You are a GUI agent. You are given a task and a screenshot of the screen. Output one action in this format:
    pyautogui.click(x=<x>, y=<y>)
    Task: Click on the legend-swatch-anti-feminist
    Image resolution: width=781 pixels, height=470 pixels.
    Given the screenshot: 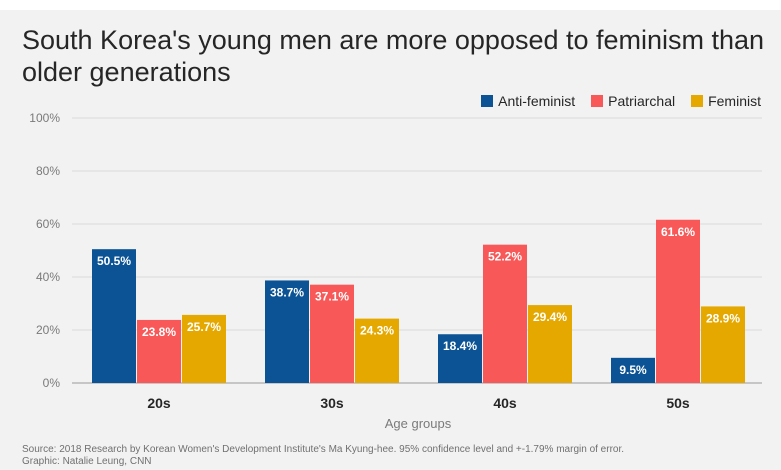 What is the action you would take?
    pyautogui.click(x=487, y=101)
    